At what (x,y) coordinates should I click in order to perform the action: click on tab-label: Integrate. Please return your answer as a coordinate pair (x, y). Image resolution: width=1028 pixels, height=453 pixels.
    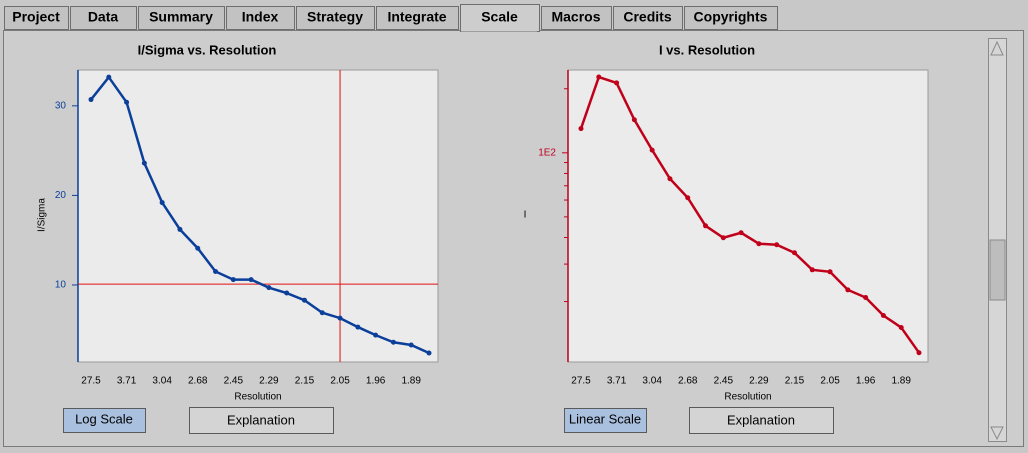
    Looking at the image, I should click on (416, 17).